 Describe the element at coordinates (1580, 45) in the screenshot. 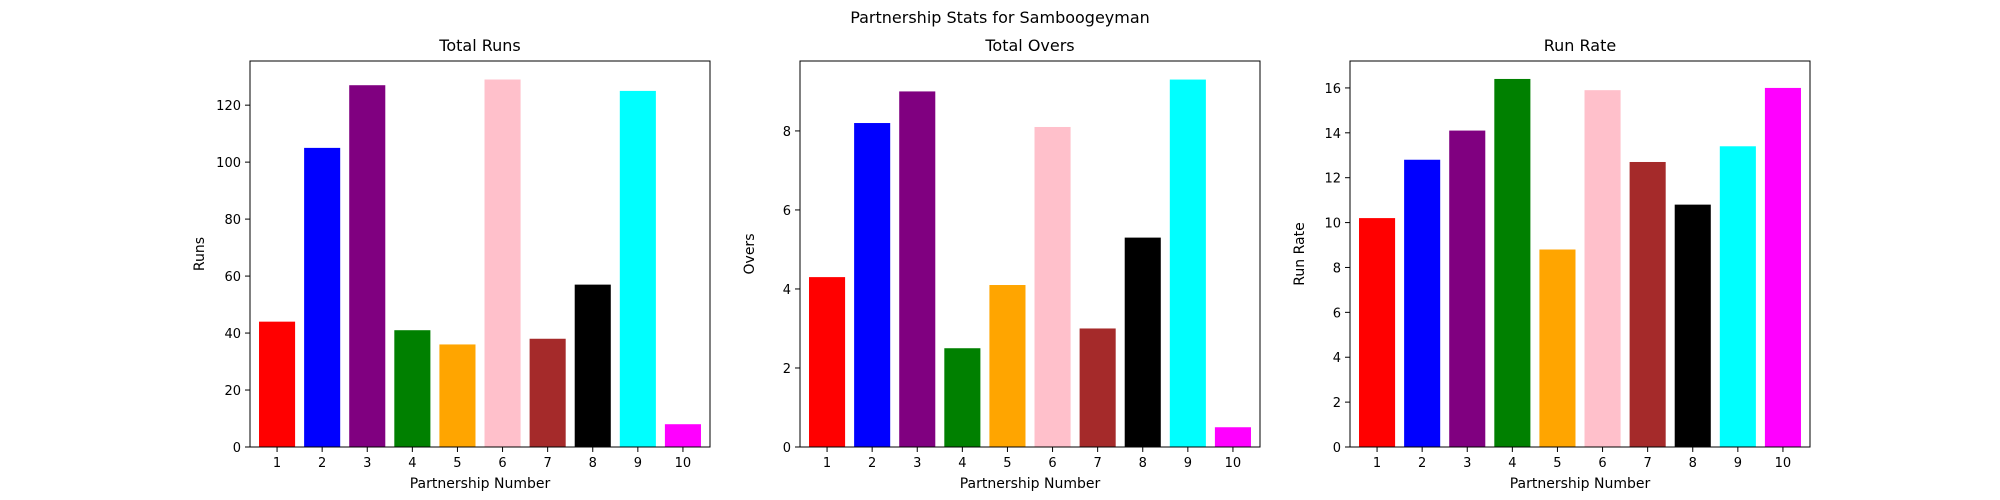

I see `chart-title: Run Rate` at that location.